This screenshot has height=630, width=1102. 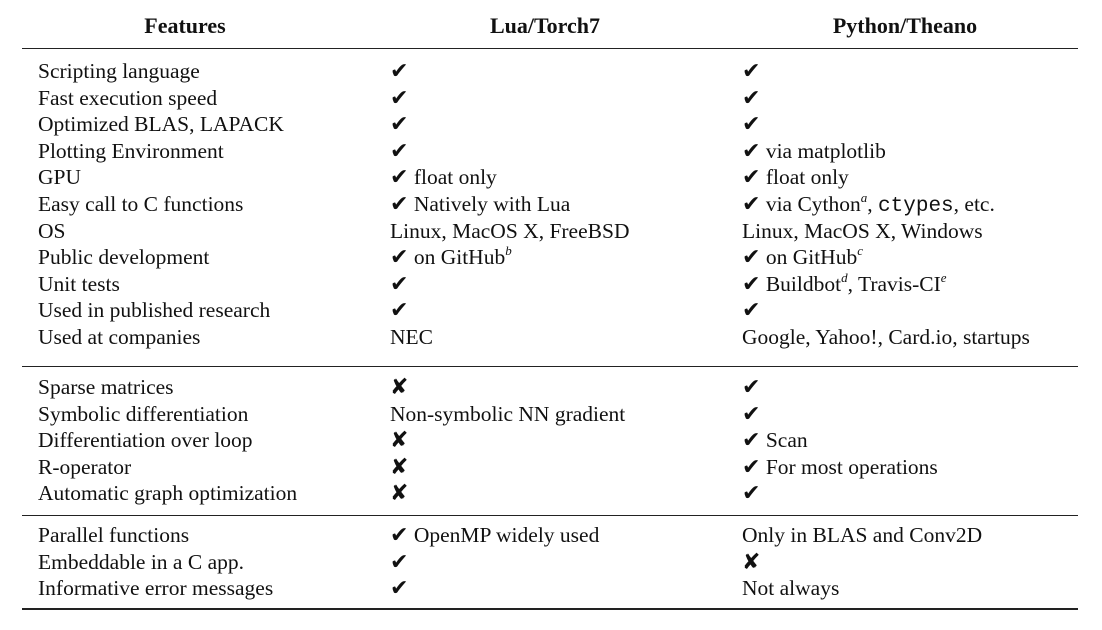 I want to click on theano-cell: ✔ Scan, so click(x=775, y=440).